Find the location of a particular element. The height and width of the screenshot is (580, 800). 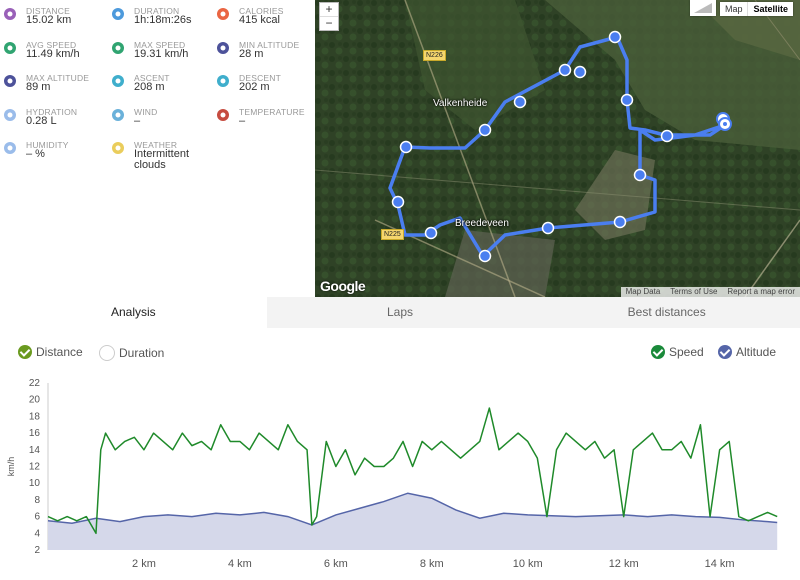

road-label-n226: N226 is located at coordinates (434, 55).